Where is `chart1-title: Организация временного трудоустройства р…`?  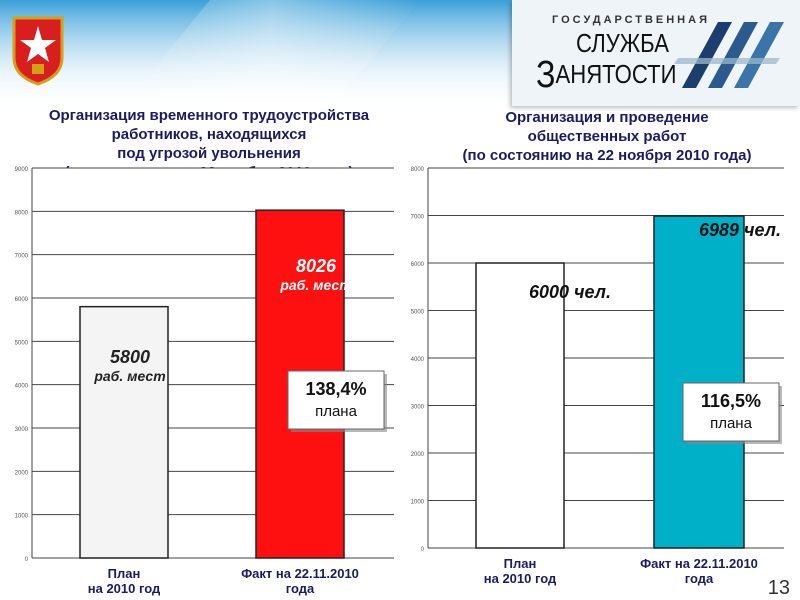 chart1-title: Организация временного трудоустройства р… is located at coordinates (209, 144).